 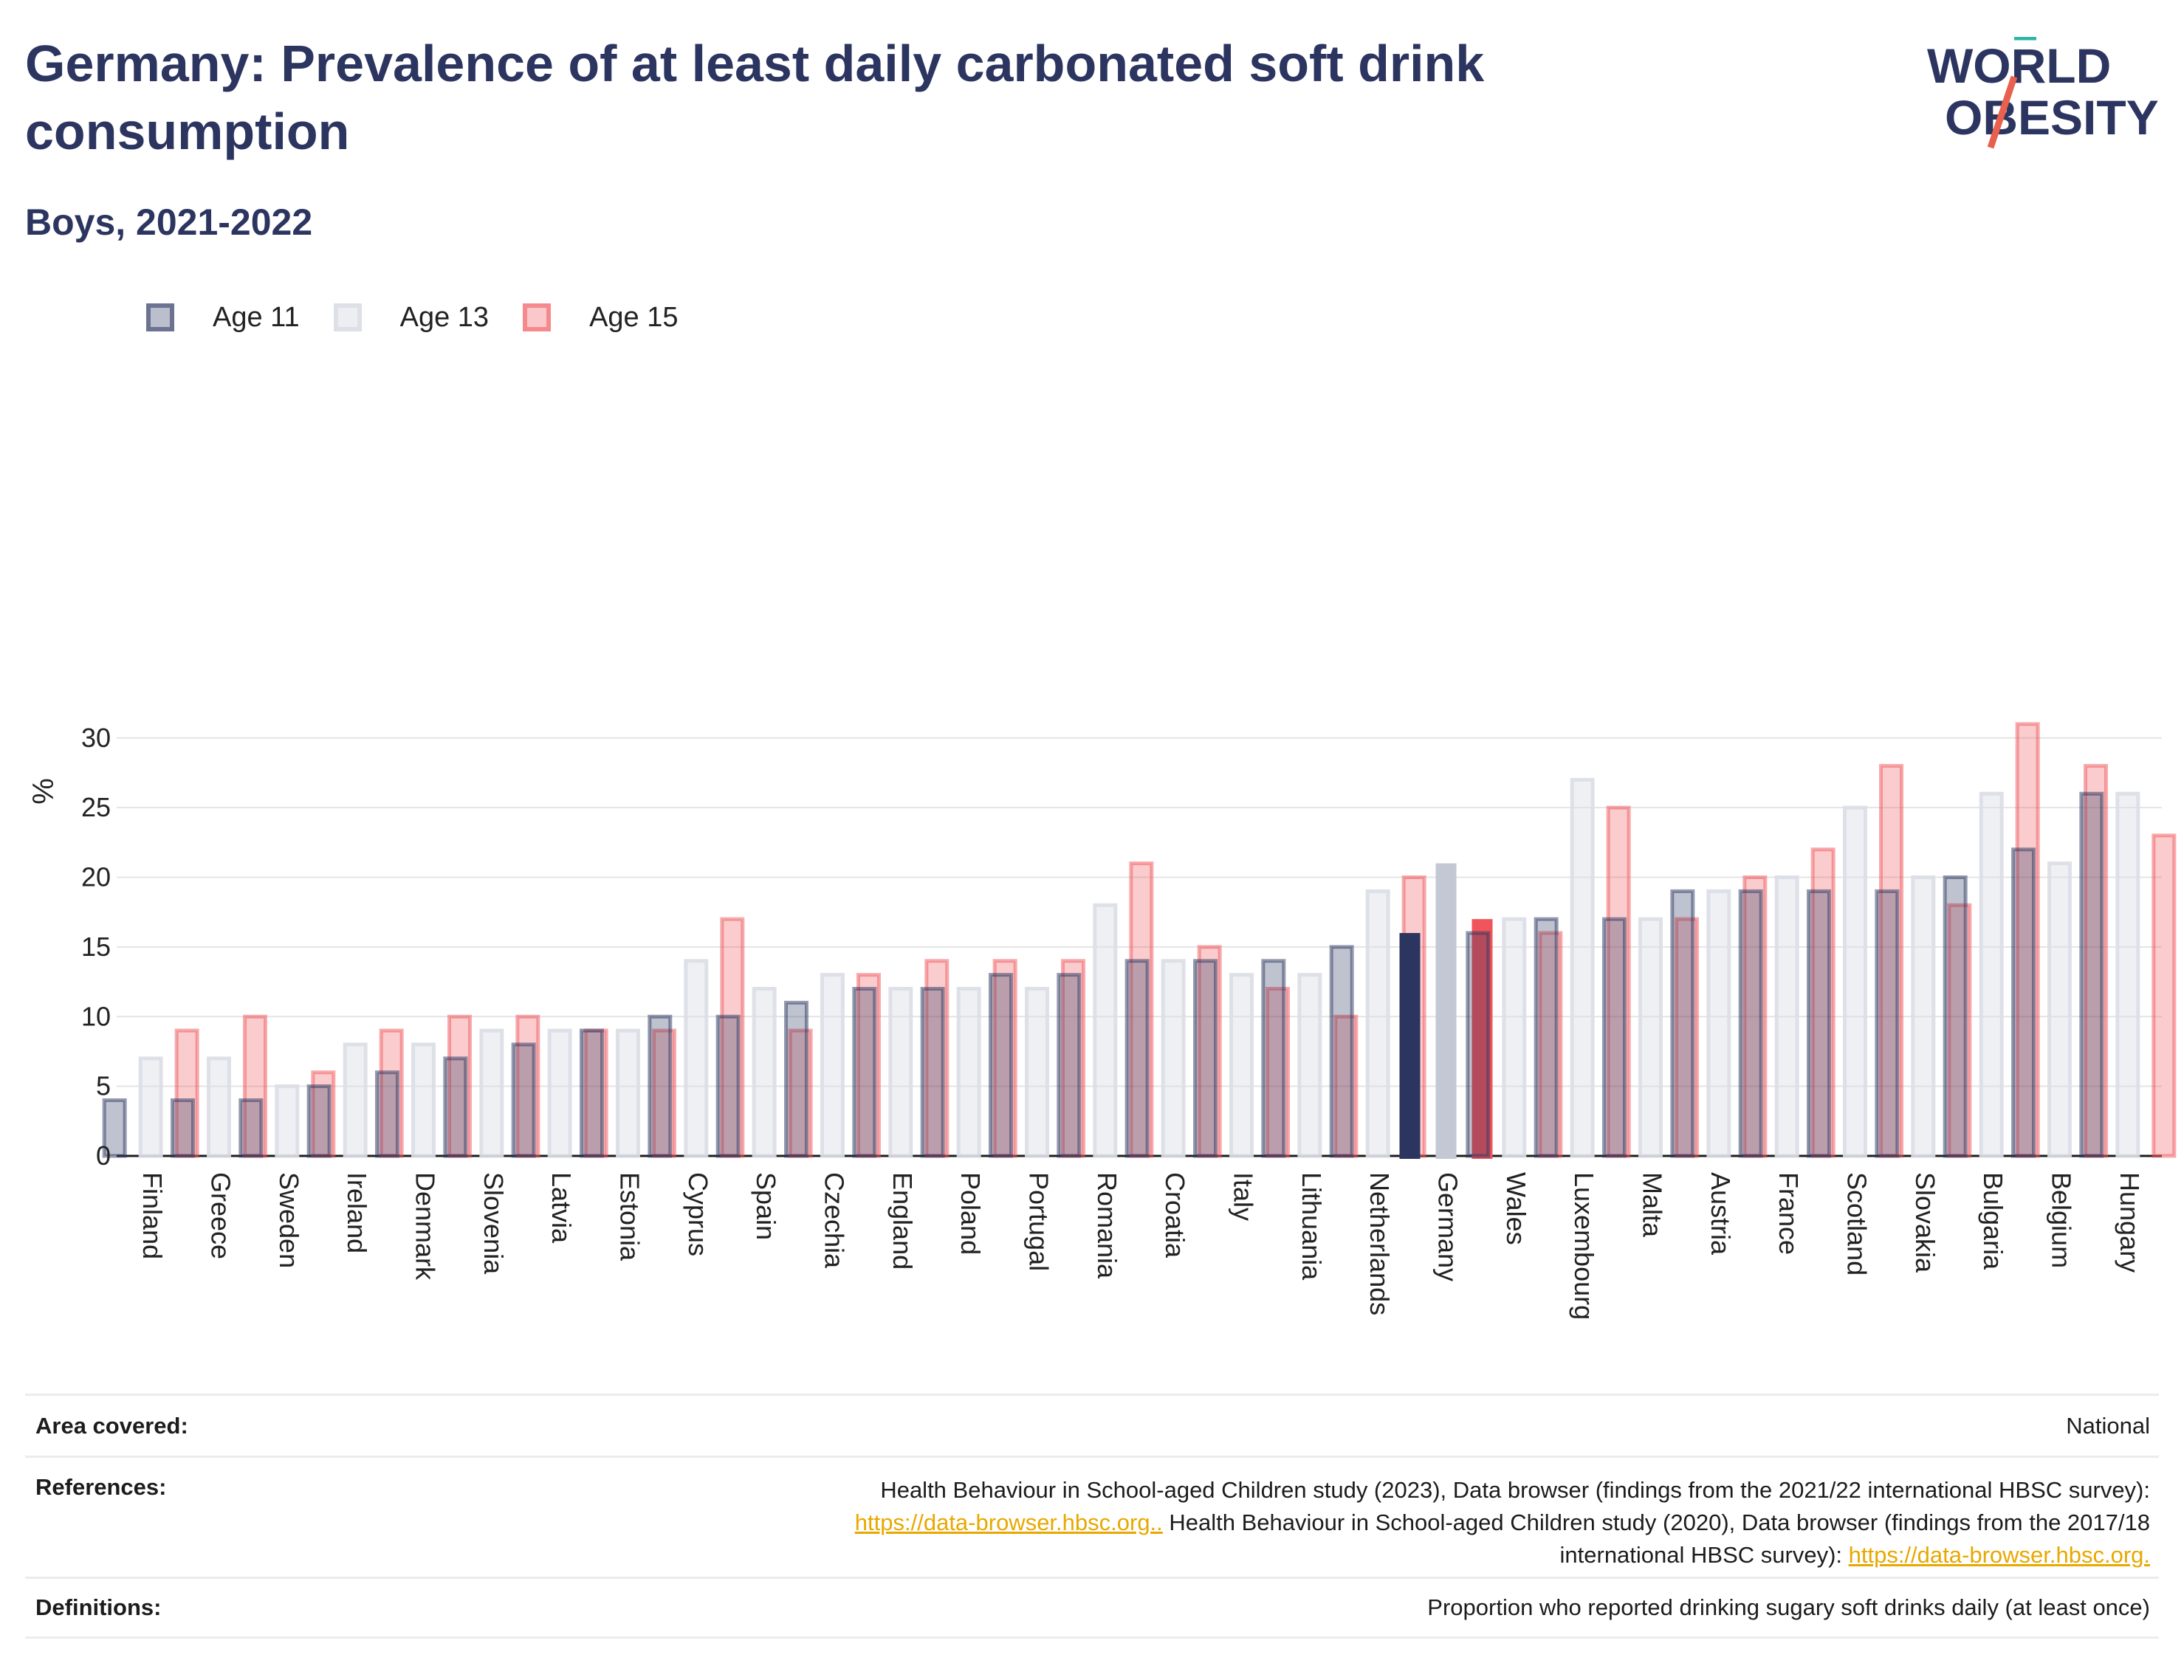 What do you see at coordinates (251, 1128) in the screenshot?
I see `bar-sweden-age11` at bounding box center [251, 1128].